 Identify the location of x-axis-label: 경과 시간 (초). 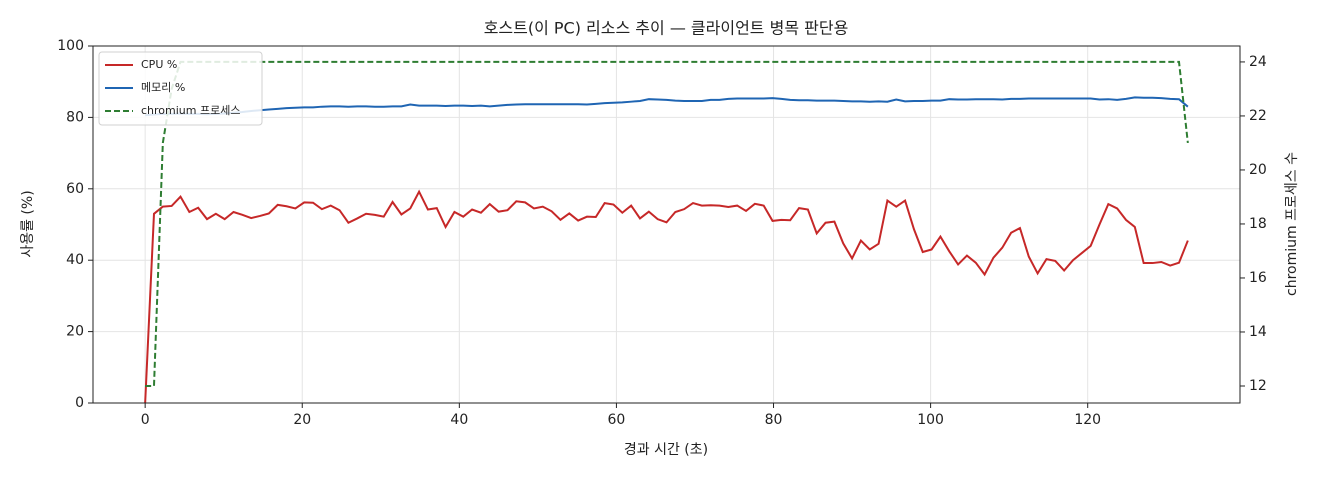
(666, 450).